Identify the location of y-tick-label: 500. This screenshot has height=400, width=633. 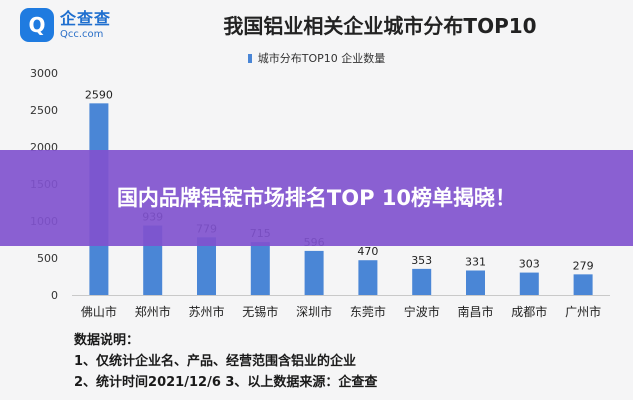
(47, 258).